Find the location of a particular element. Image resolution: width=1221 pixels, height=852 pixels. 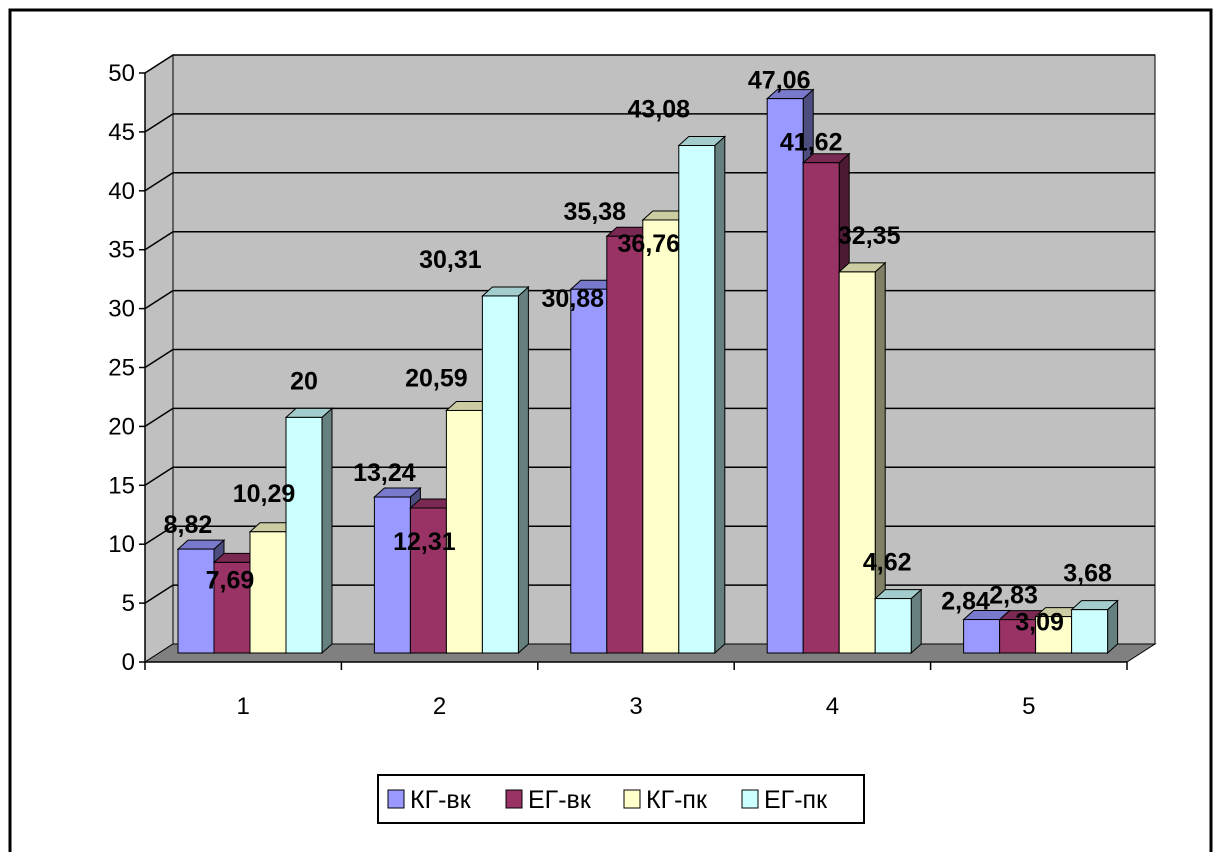

y-tick-label: 0 is located at coordinates (128, 662).